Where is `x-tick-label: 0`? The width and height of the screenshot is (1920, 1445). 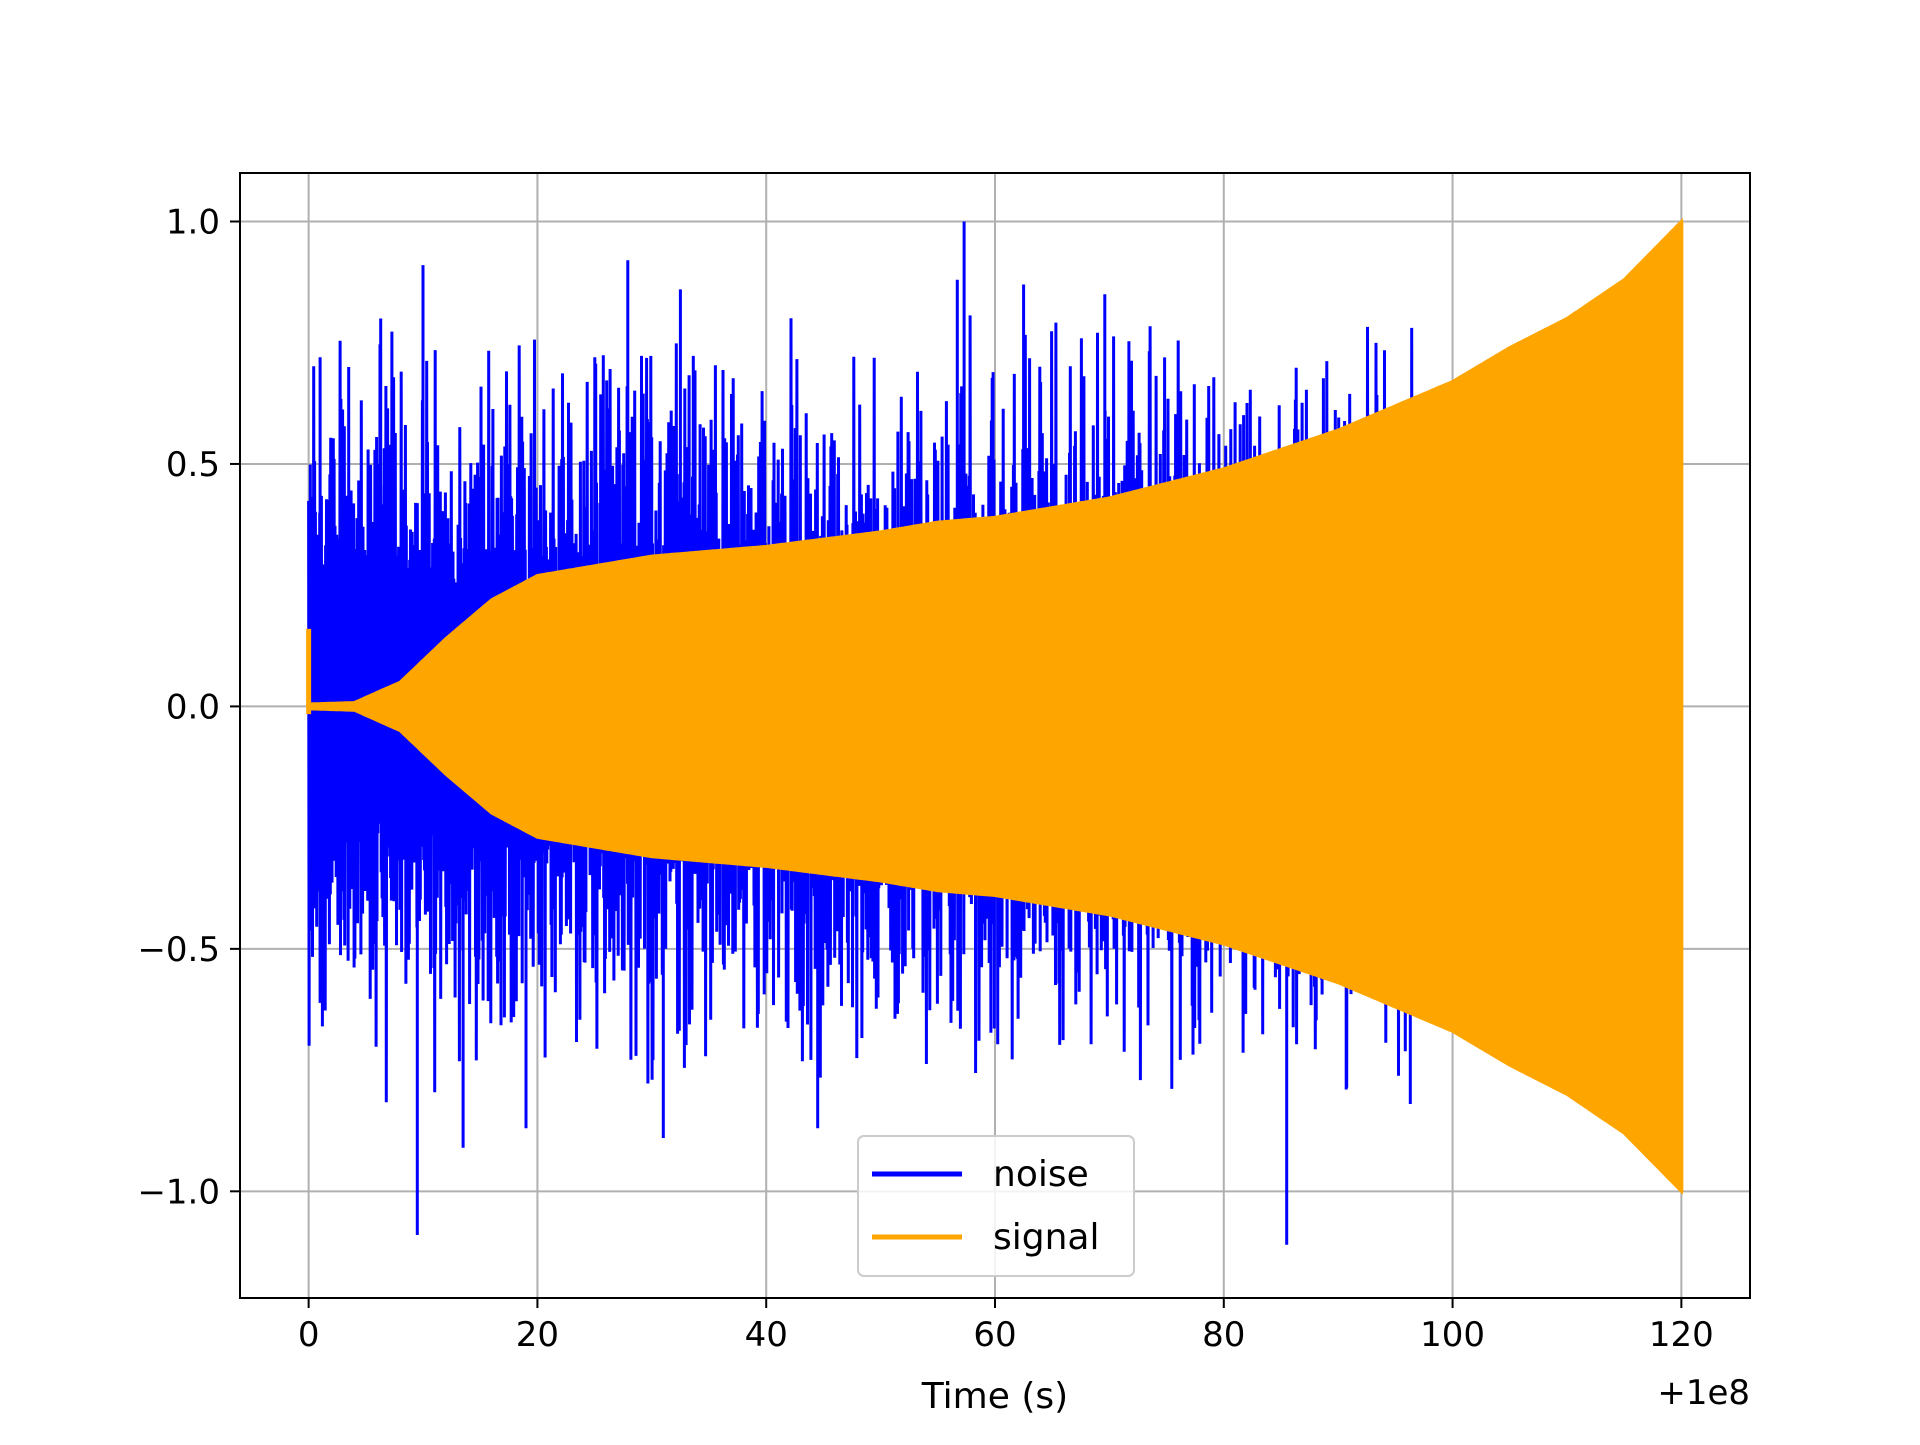
x-tick-label: 0 is located at coordinates (309, 1335).